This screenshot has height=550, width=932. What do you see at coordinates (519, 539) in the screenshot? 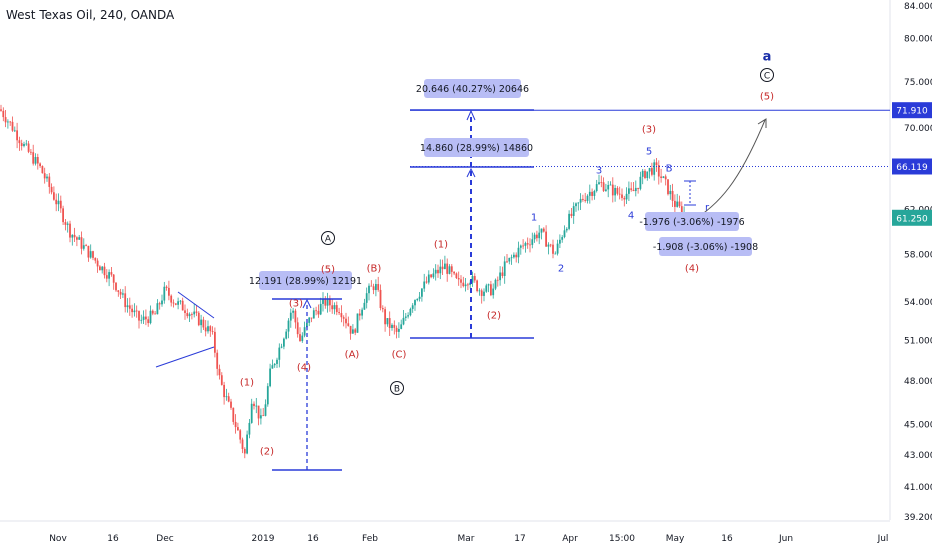
I see `time-tick-label: 17` at bounding box center [519, 539].